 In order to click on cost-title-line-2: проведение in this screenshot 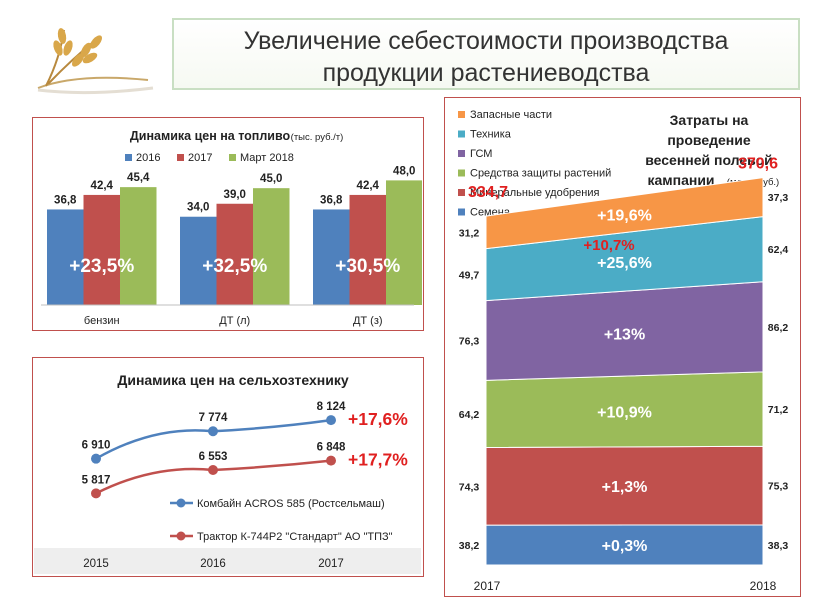, I will do `click(709, 140)`.